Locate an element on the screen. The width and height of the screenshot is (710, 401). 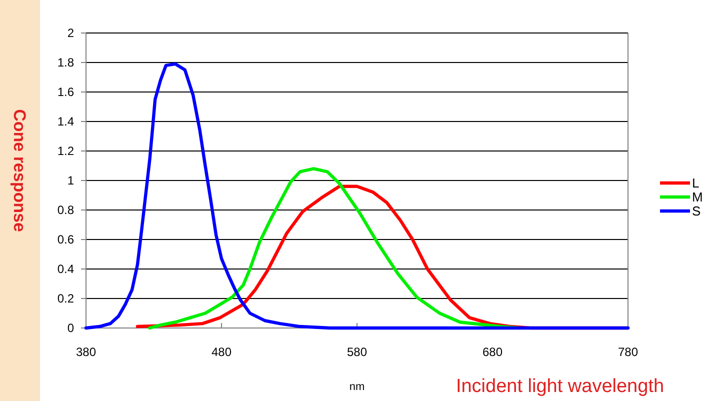
y-tick-label: 0 is located at coordinates (70, 328).